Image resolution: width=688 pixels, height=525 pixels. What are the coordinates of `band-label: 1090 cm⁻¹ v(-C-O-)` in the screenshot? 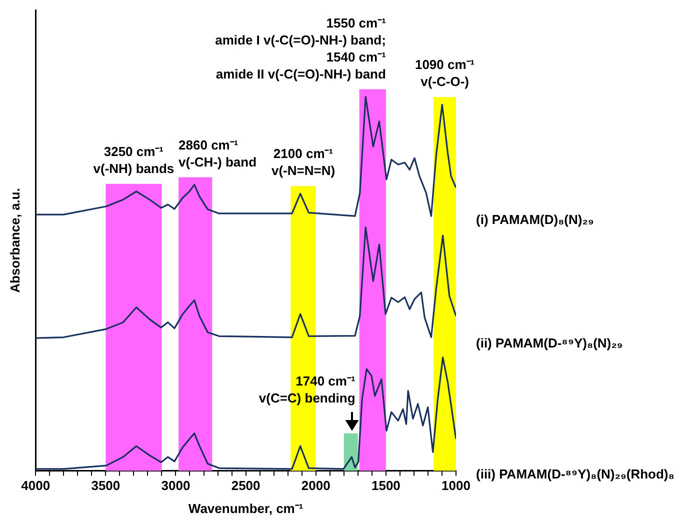 It's located at (444, 73).